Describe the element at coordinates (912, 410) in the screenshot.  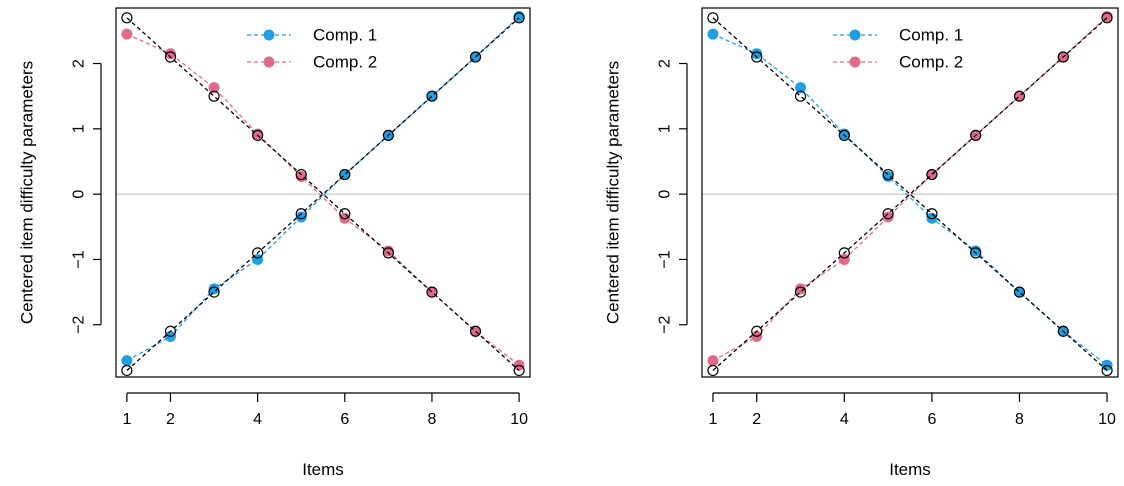
I see `x-axis: 1 2 4 6 8 10` at that location.